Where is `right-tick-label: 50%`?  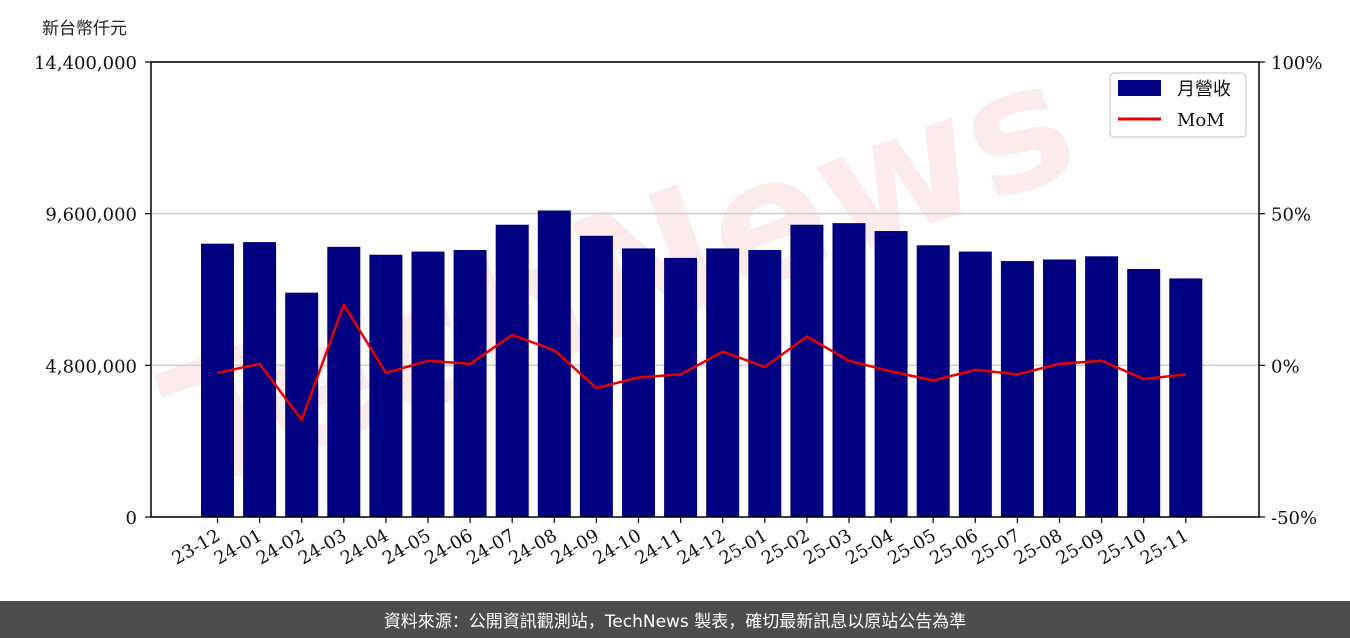 right-tick-label: 50% is located at coordinates (1291, 215).